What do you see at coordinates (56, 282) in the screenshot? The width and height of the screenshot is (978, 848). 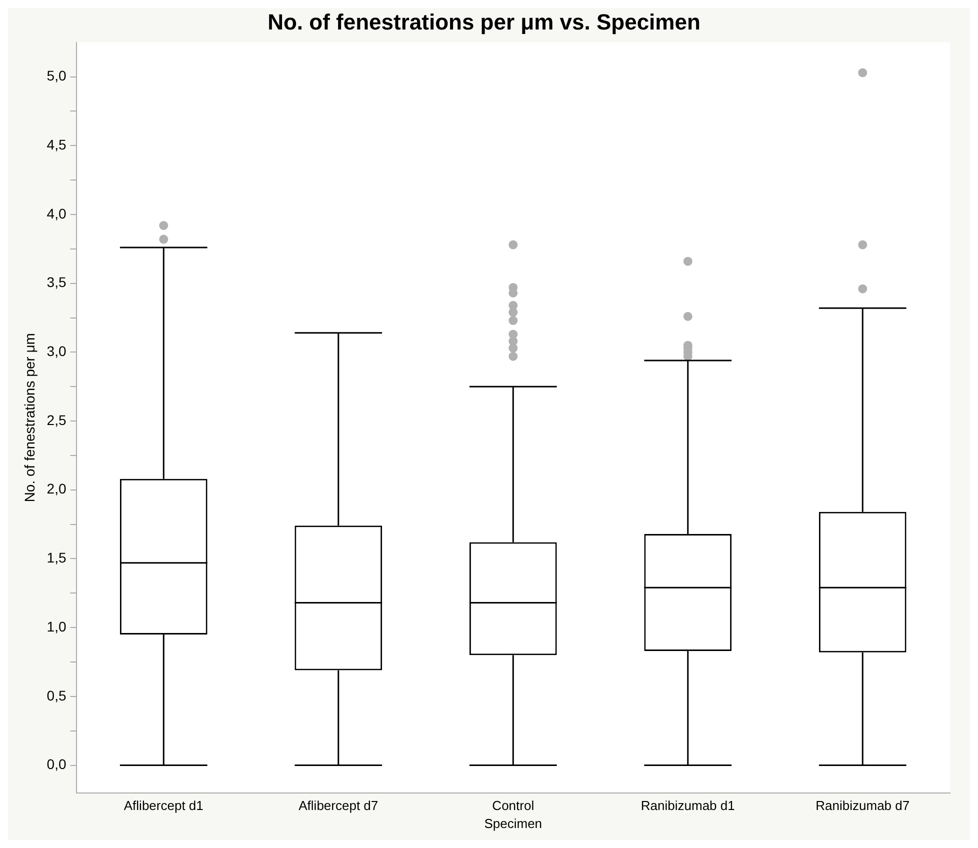 I see `y-tick-label: 3,5` at bounding box center [56, 282].